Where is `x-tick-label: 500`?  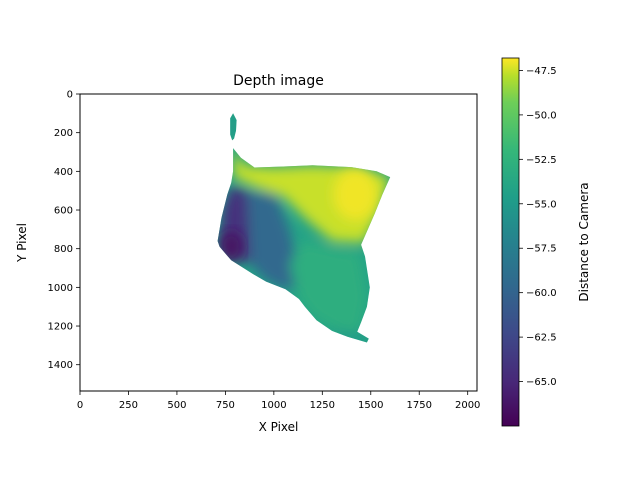
x-tick-label: 500 is located at coordinates (176, 405).